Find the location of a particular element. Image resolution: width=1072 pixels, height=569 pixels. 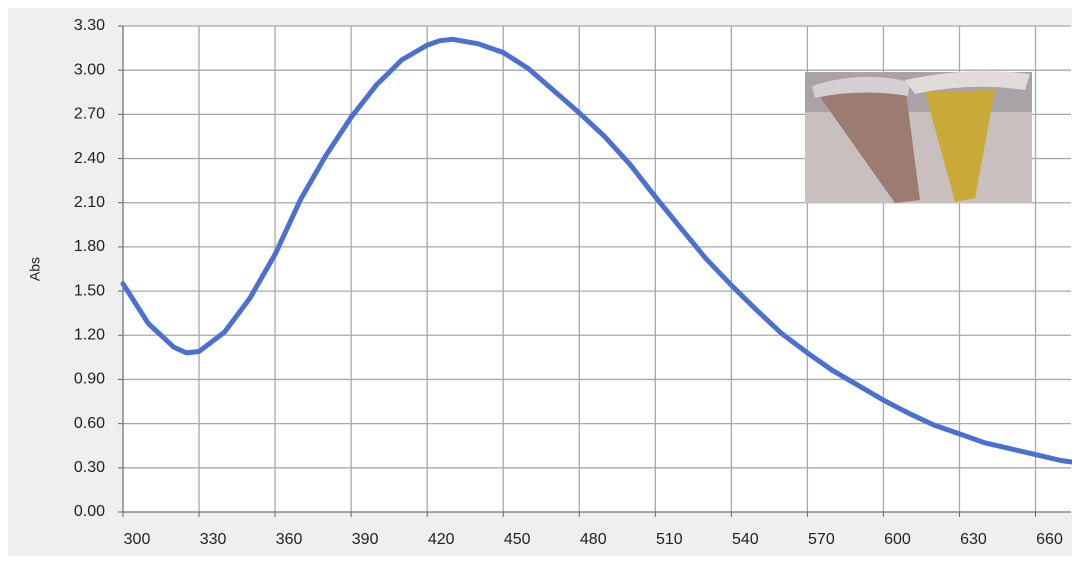

y-tick-label: 2.10 is located at coordinates (89, 202).